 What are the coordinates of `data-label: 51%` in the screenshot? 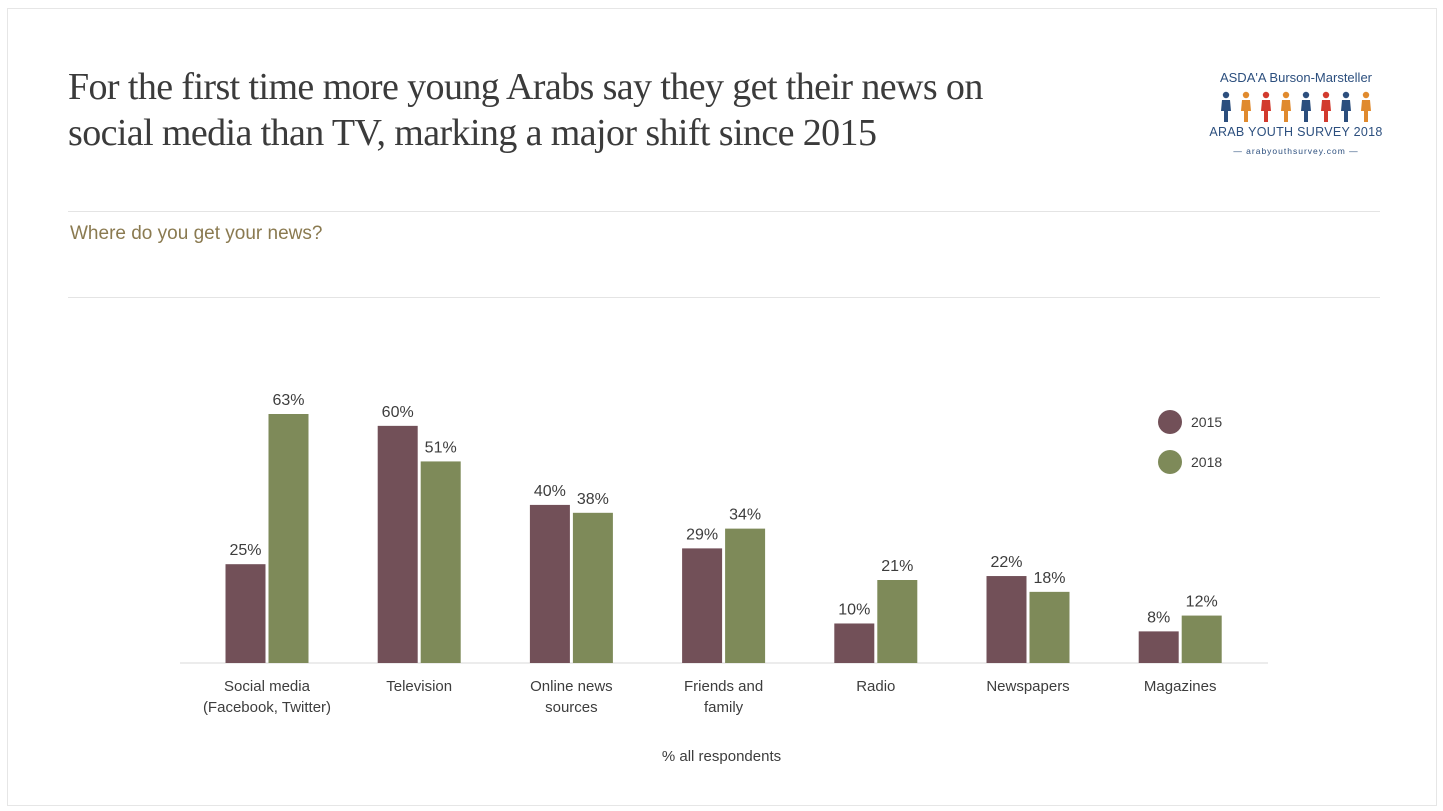 It's located at (441, 447).